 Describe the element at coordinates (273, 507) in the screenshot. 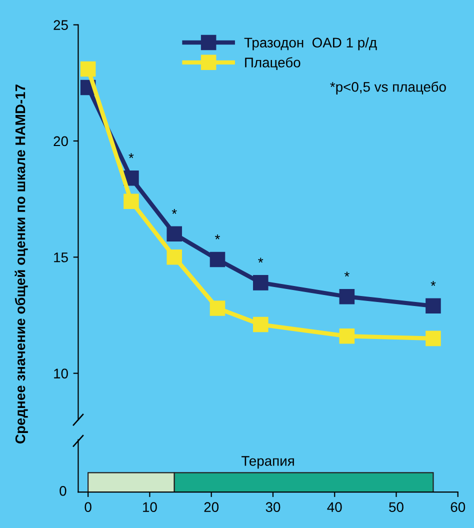

I see `x-tick-label: 30` at that location.